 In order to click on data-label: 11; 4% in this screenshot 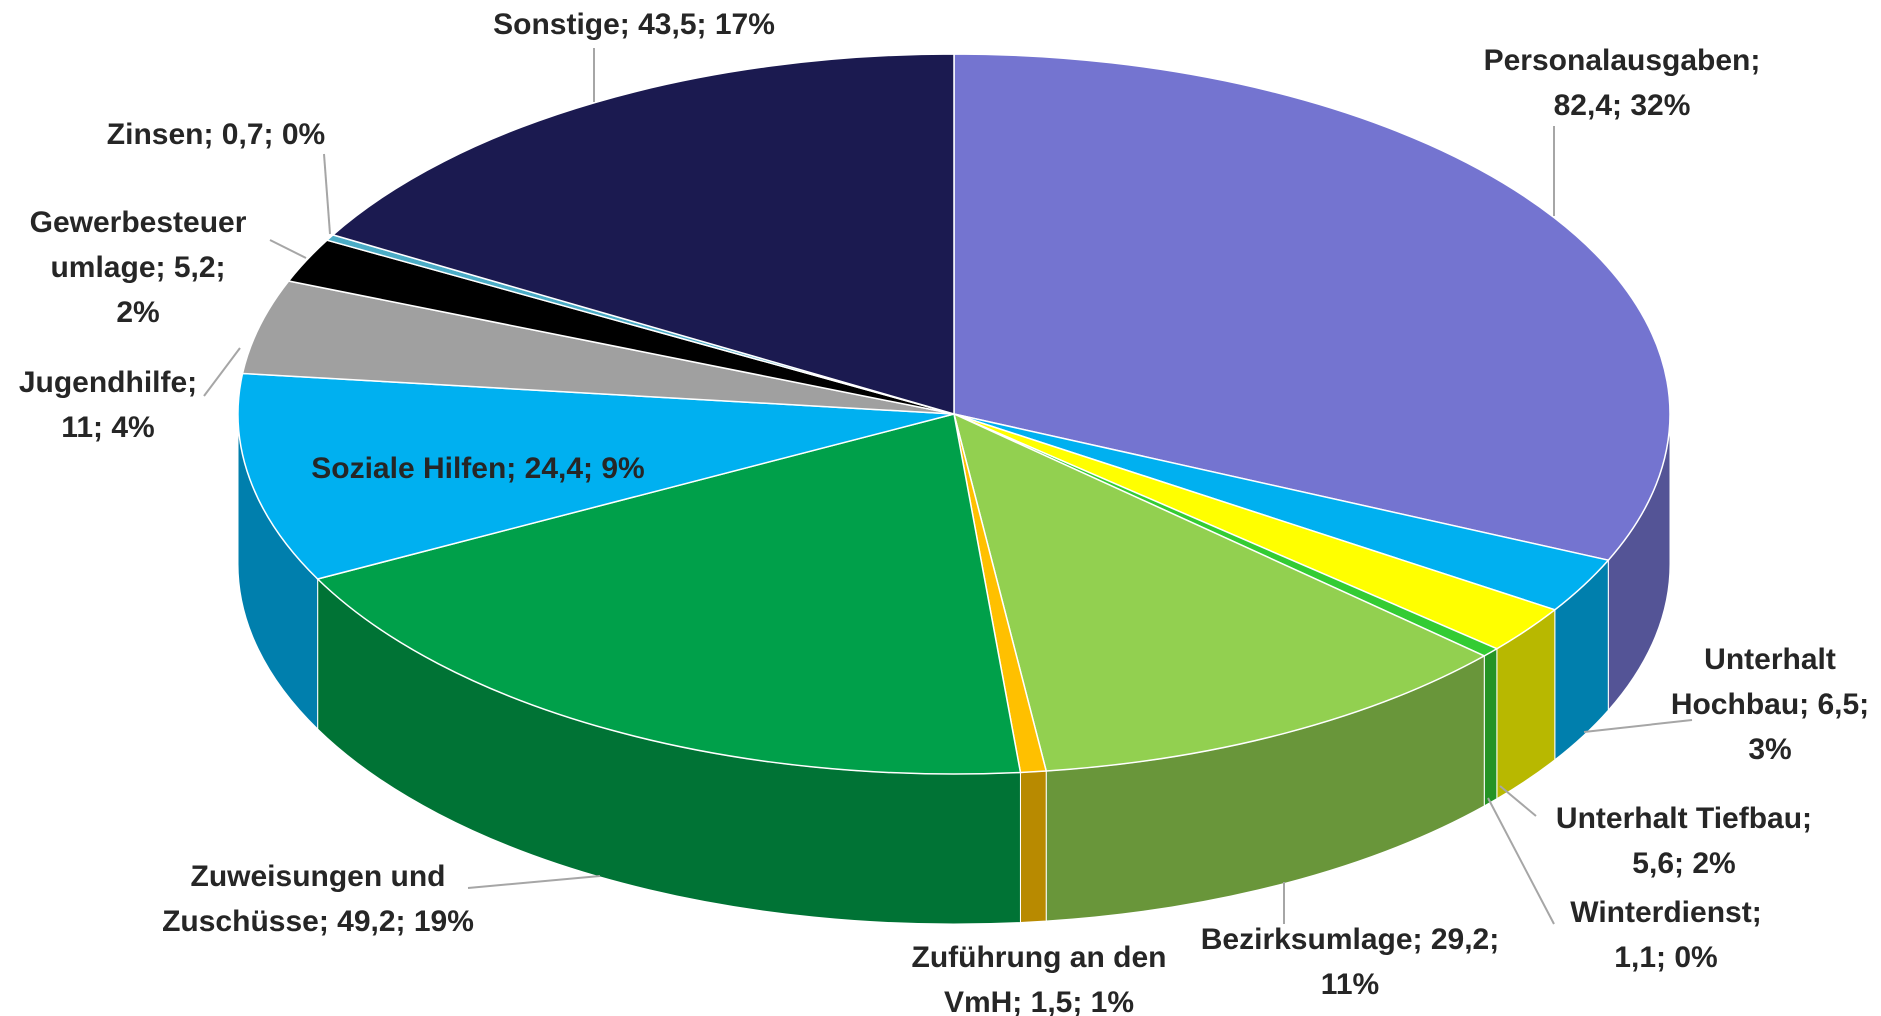, I will do `click(107, 427)`.